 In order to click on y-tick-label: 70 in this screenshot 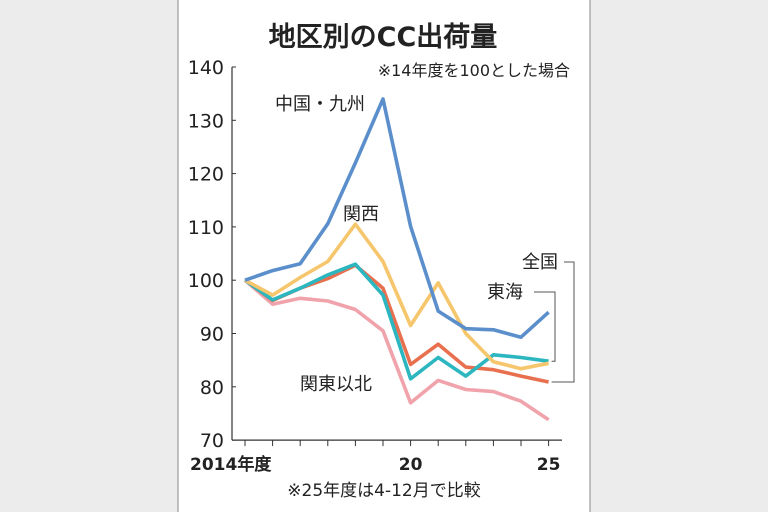, I will do `click(212, 441)`.